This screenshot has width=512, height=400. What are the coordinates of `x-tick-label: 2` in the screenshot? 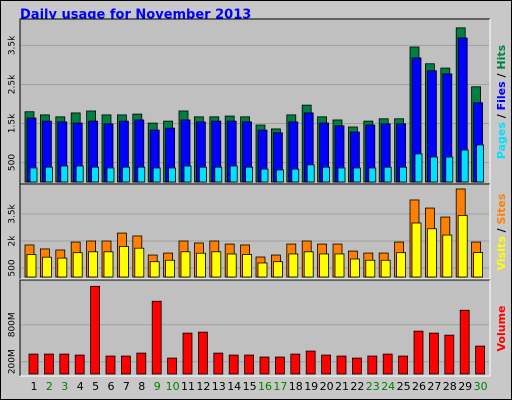 It's located at (49, 386).